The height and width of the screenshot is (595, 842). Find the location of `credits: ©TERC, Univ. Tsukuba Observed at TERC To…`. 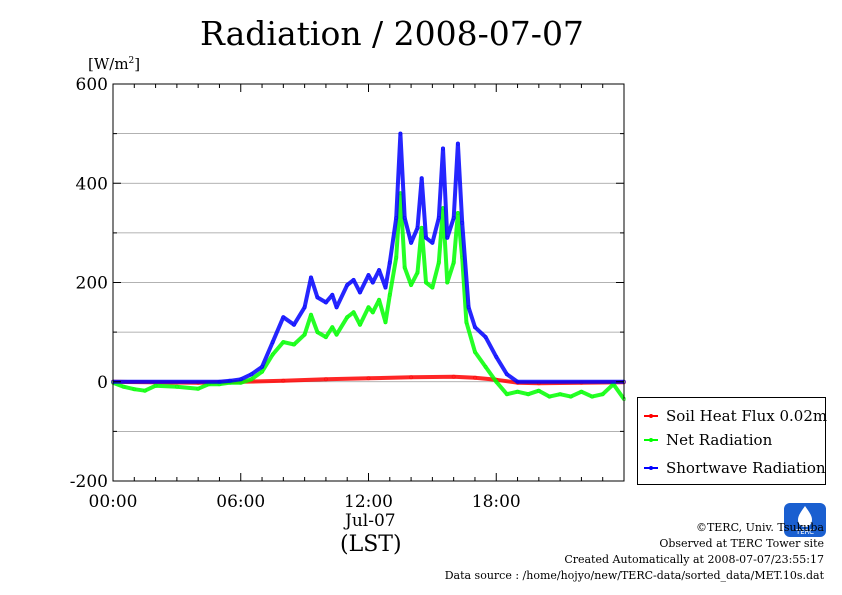

credits: ©TERC, Univ. Tsukuba Observed at TERC To… is located at coordinates (634, 552).